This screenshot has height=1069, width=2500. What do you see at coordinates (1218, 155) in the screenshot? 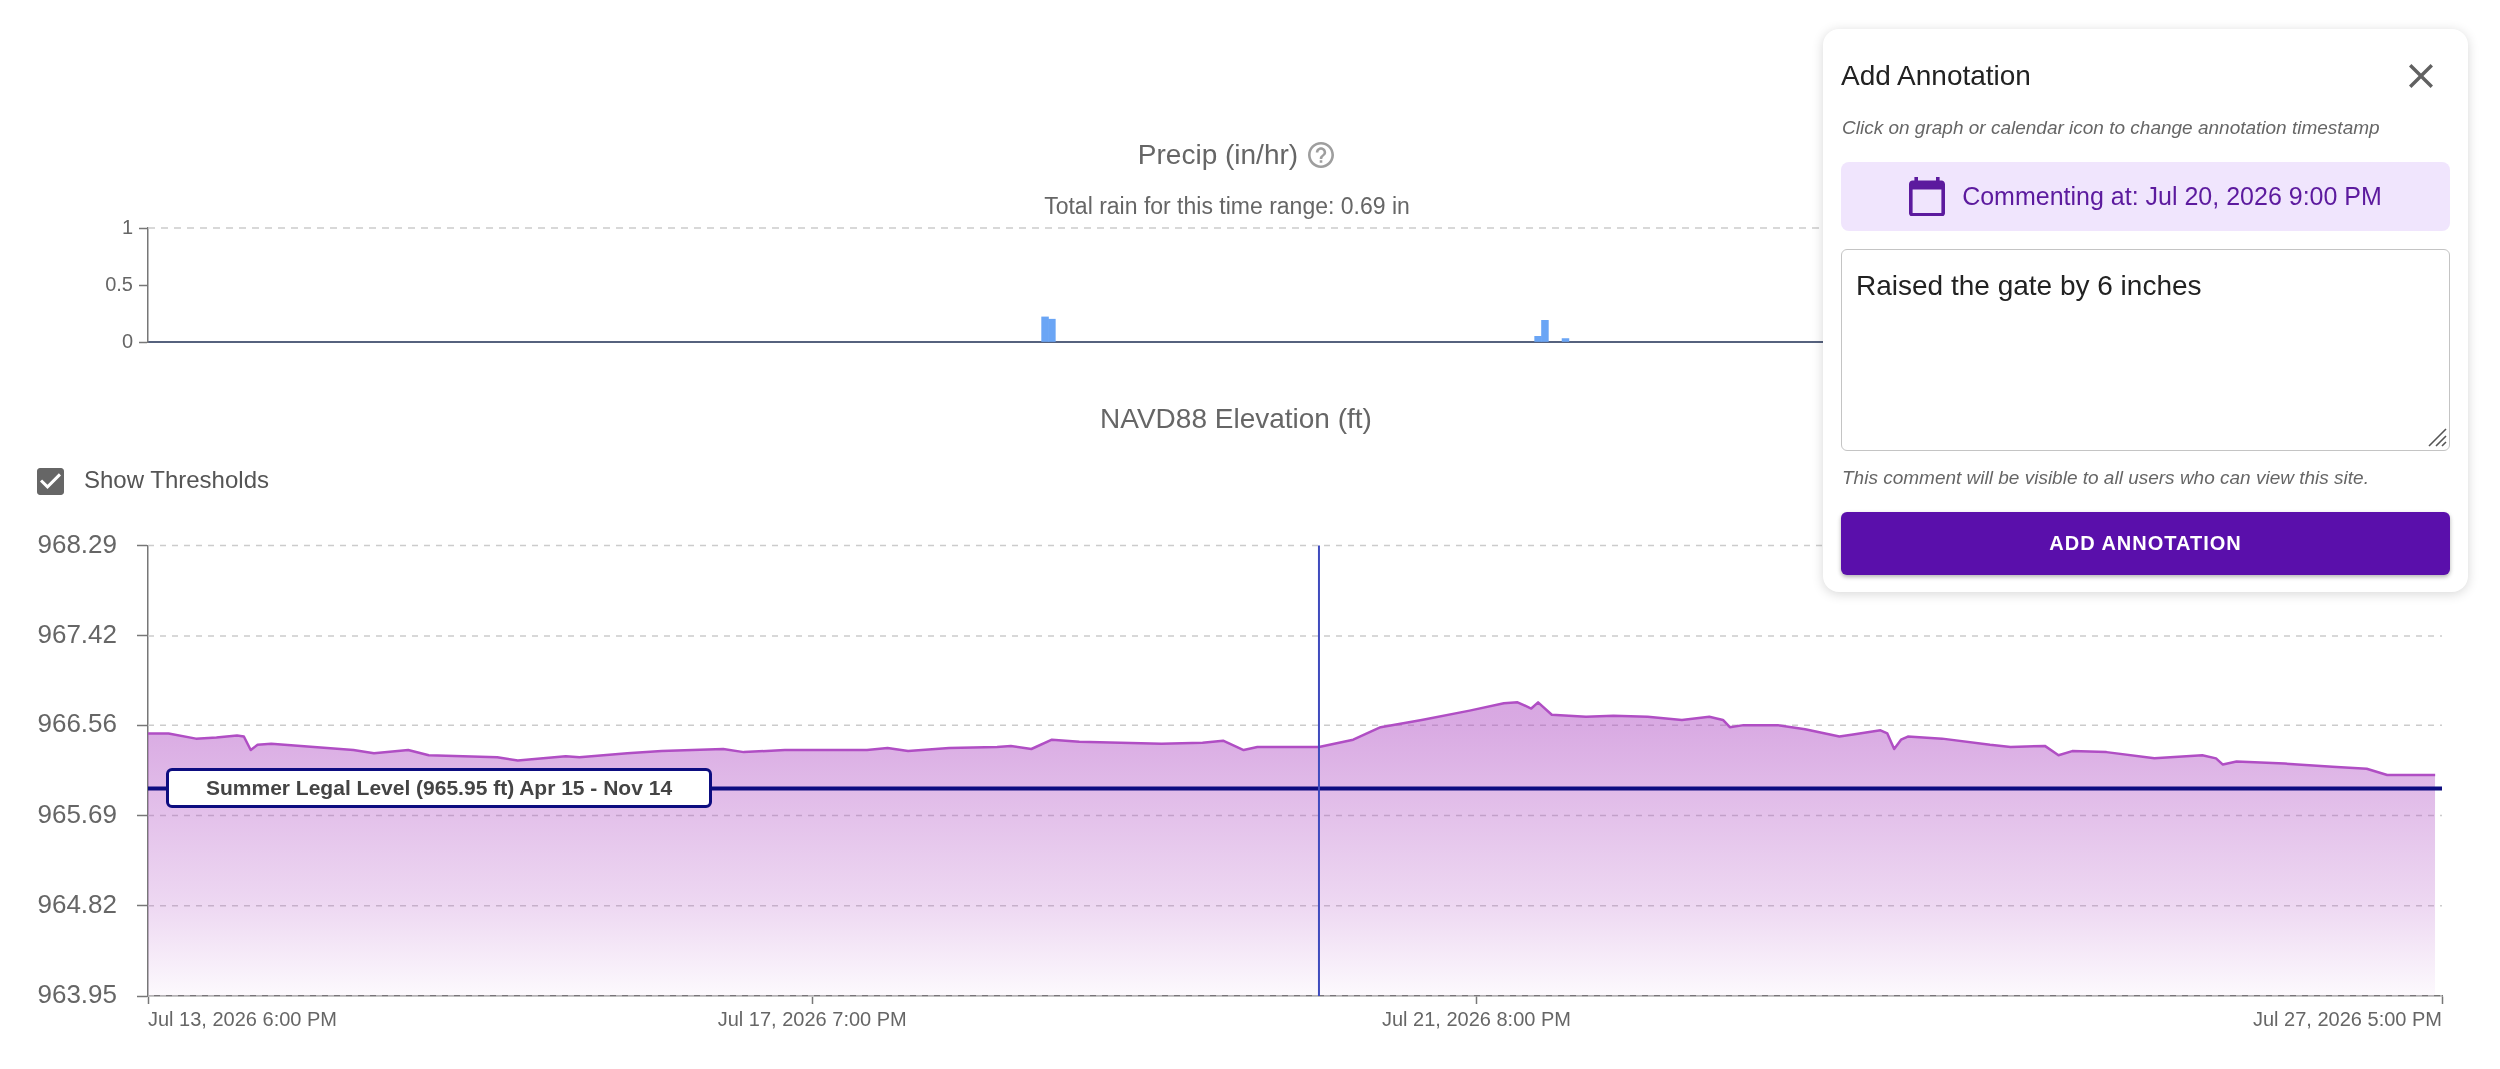
I see `chart-title: Precip (in/hr)` at bounding box center [1218, 155].